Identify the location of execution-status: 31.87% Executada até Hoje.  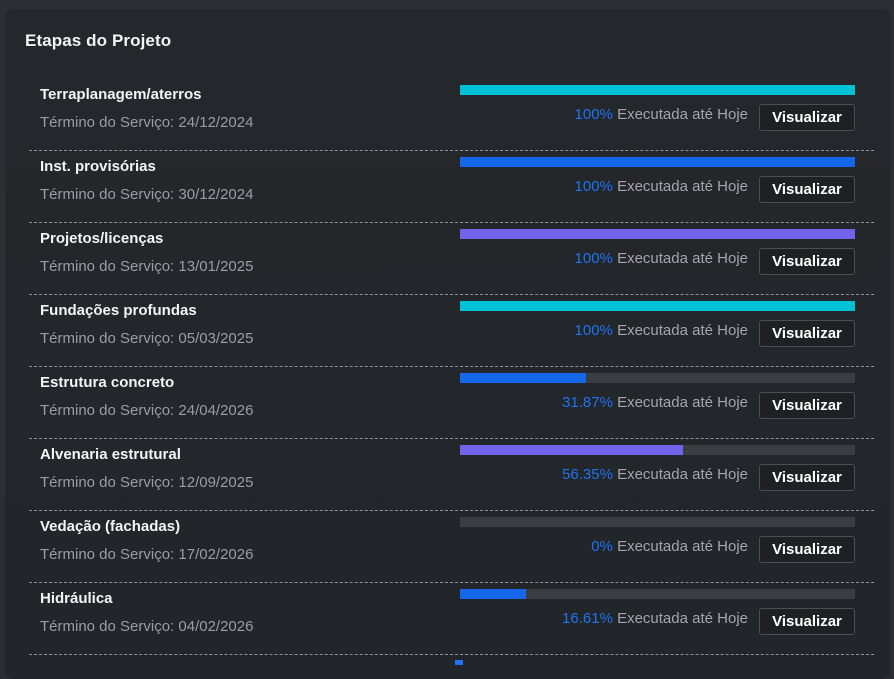
(655, 402).